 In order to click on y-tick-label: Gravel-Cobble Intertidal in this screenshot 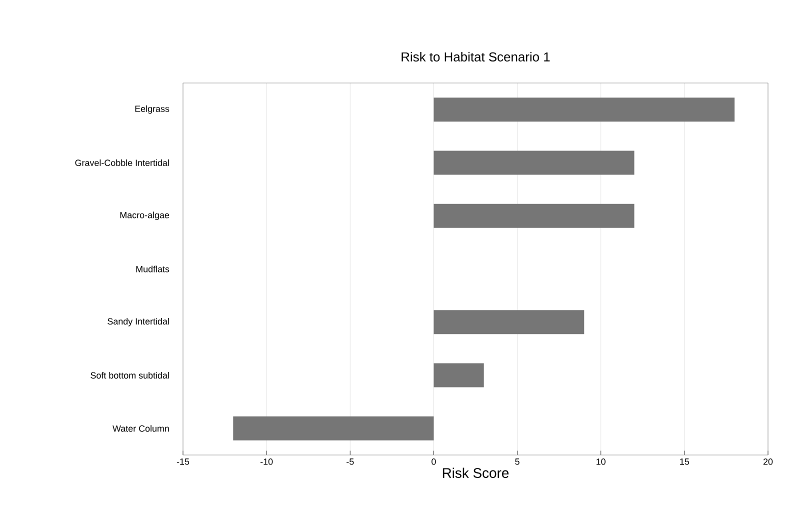, I will do `click(122, 162)`.